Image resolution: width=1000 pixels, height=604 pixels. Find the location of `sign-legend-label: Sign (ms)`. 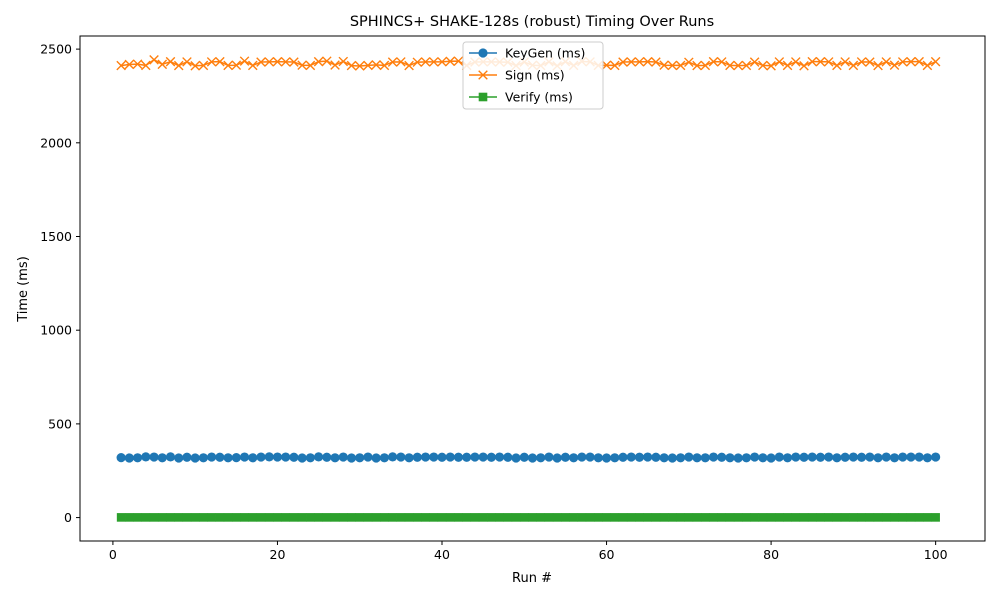

sign-legend-label: Sign (ms) is located at coordinates (535, 75).